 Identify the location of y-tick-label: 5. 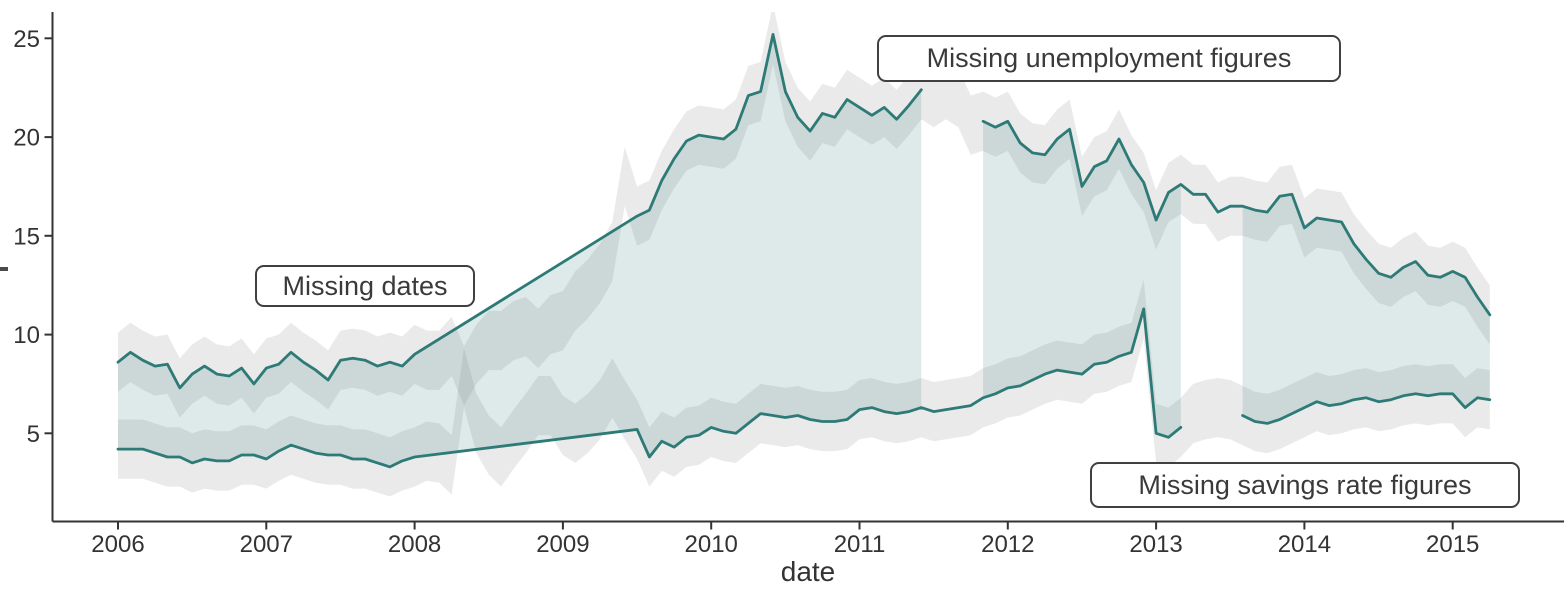
(33, 434).